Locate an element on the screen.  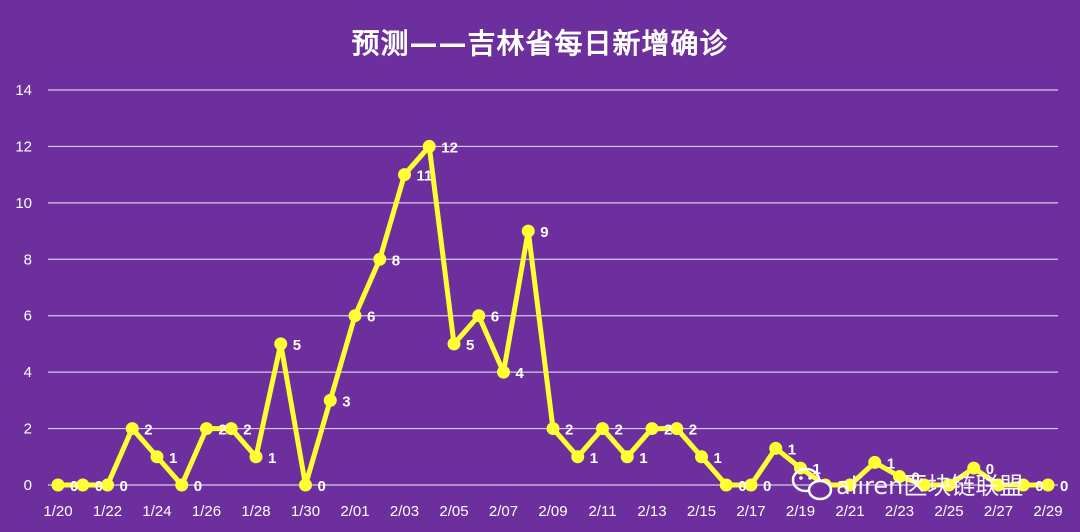
watermark-text: aliren区块链联盟 is located at coordinates (929, 486).